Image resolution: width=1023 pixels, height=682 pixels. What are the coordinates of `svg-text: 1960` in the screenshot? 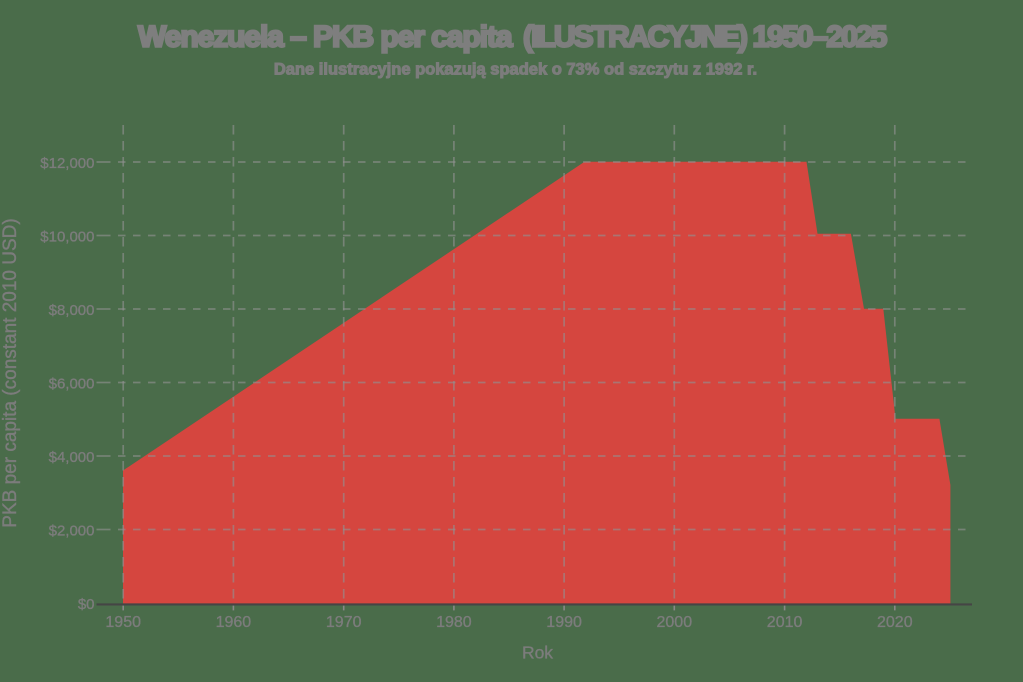 It's located at (234, 622).